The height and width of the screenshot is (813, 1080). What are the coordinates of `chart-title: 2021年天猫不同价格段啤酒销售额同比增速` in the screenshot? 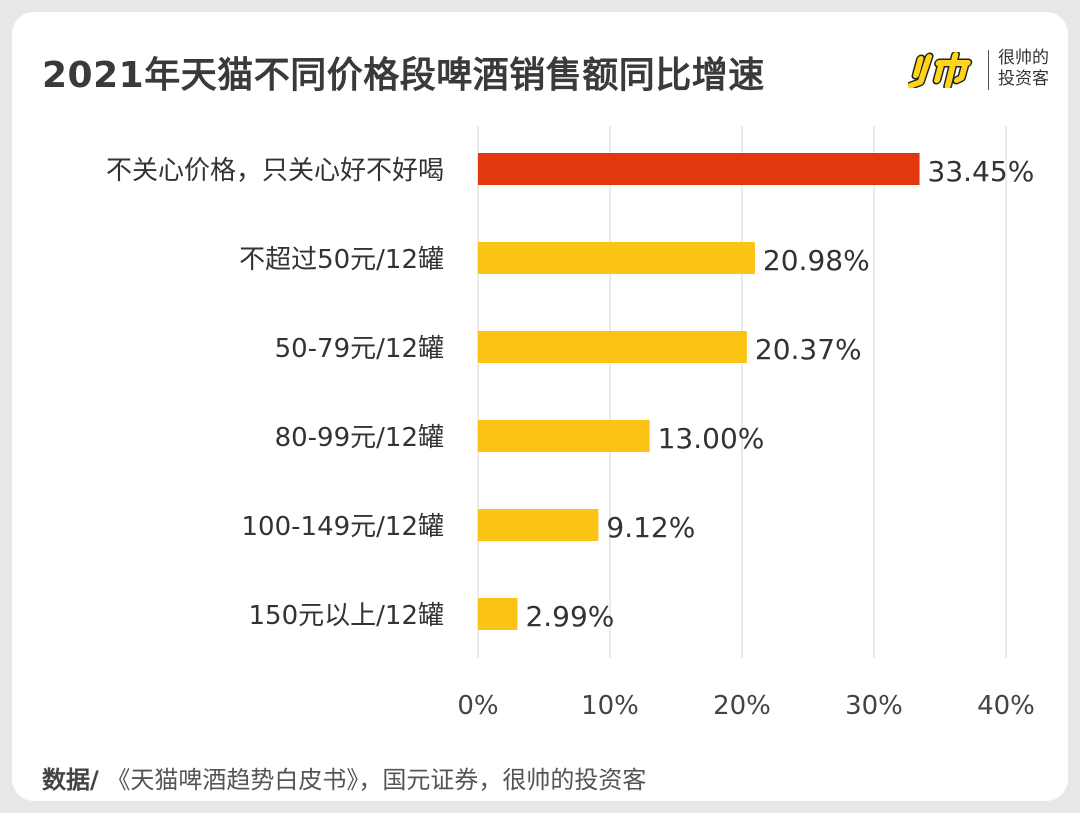 It's located at (403, 75).